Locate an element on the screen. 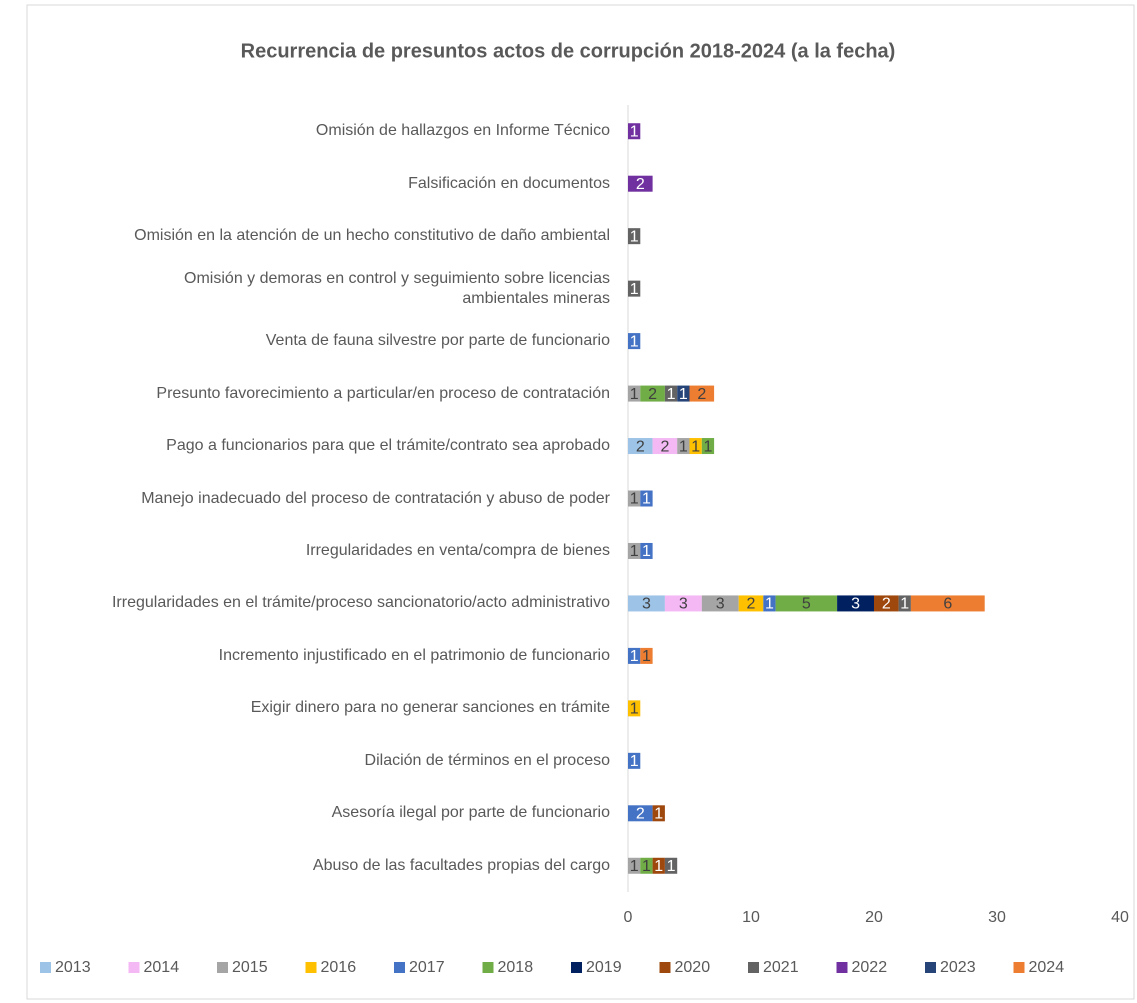  y-tick-label: Falsificación en documentos is located at coordinates (509, 183).